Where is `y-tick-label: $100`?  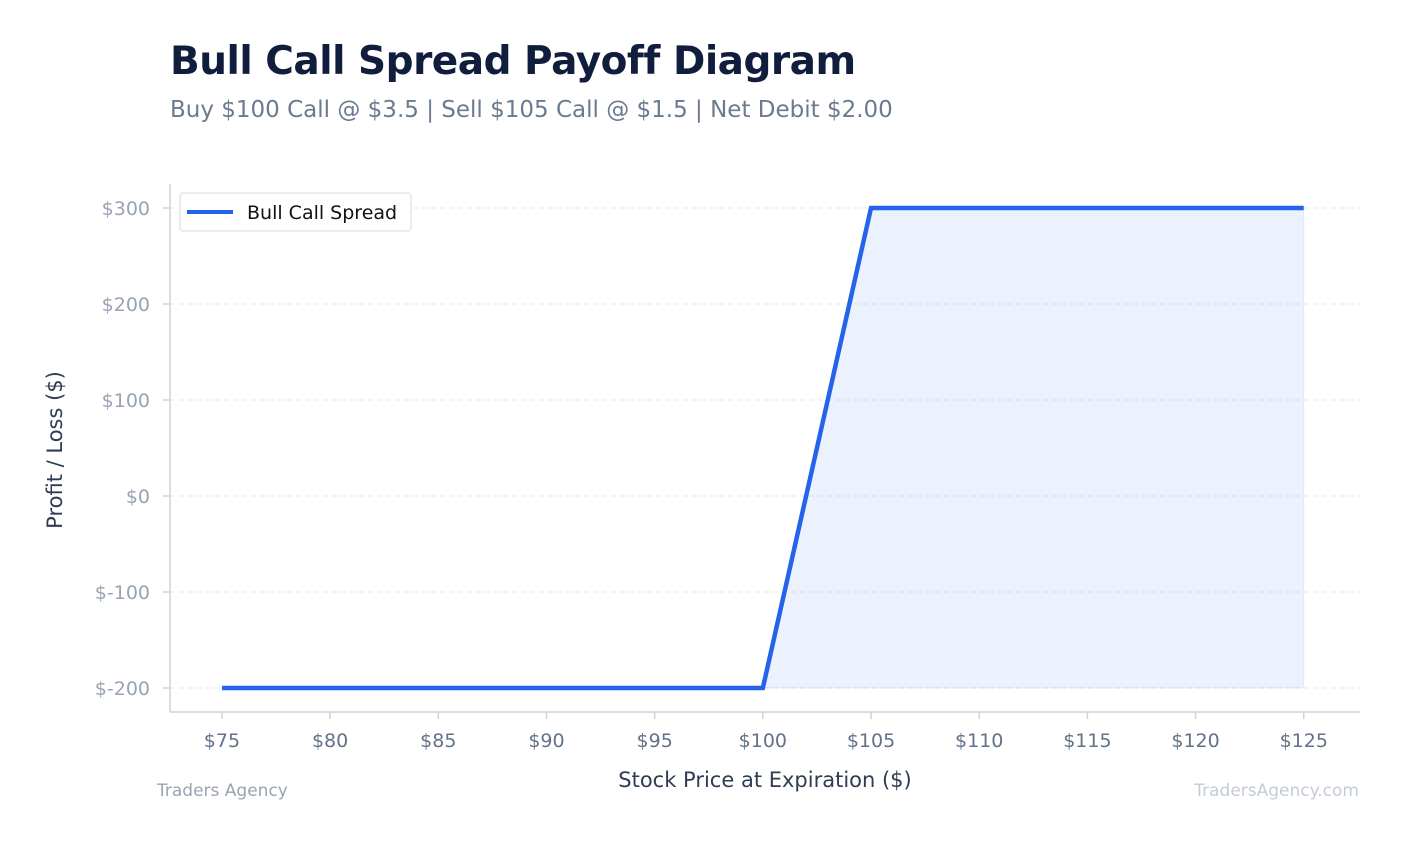
y-tick-label: $100 is located at coordinates (126, 401).